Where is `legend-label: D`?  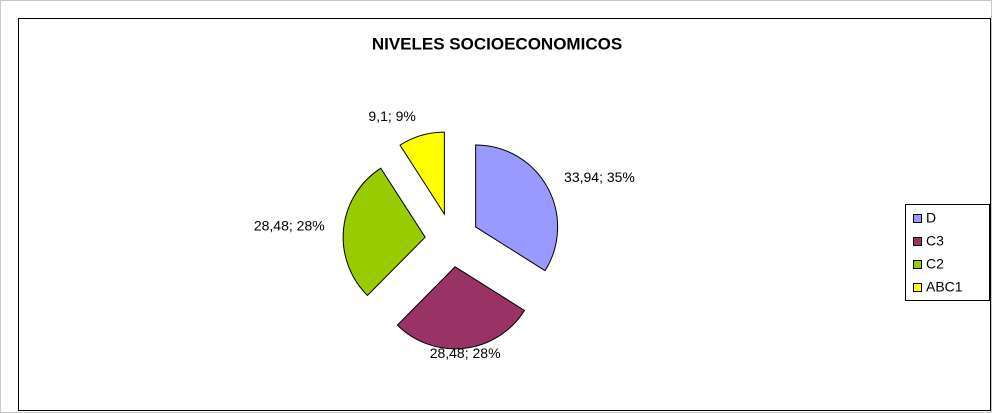 legend-label: D is located at coordinates (931, 218).